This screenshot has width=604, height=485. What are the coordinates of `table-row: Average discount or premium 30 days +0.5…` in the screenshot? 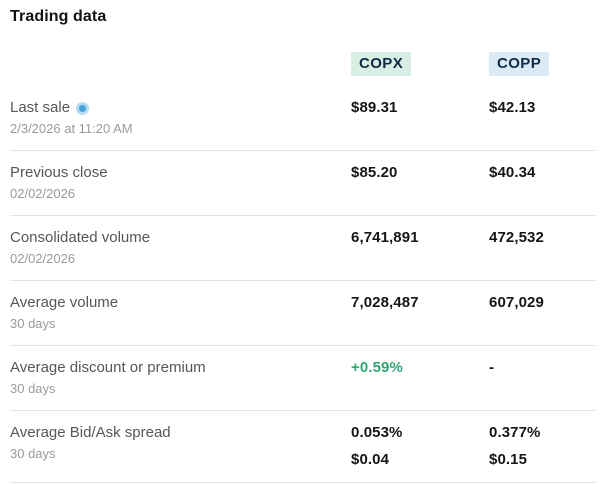 It's located at (303, 378).